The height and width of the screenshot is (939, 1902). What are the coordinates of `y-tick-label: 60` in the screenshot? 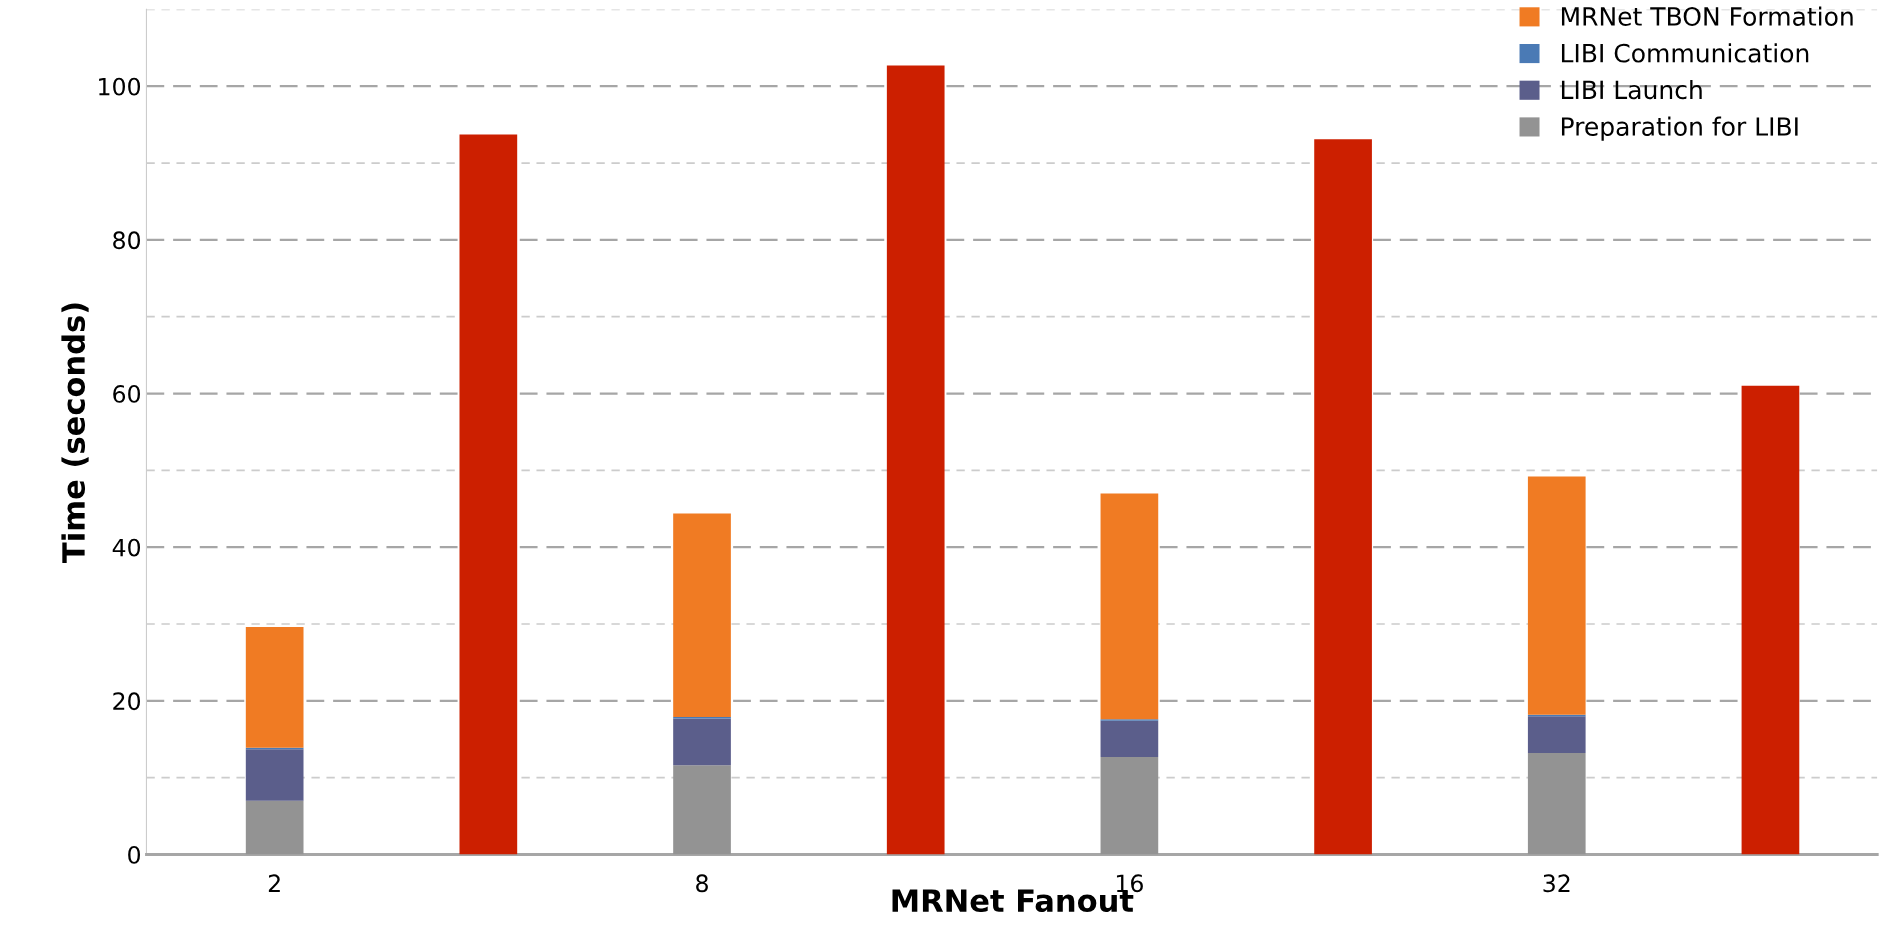 It's located at (127, 393).